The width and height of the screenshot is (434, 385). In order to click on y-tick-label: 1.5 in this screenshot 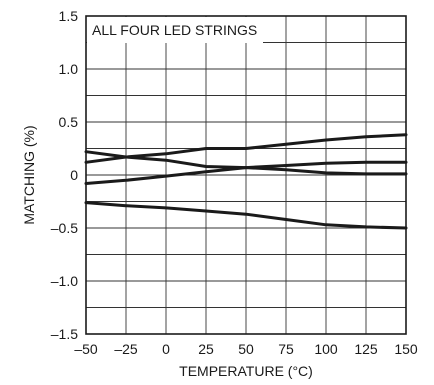, I will do `click(69, 16)`.